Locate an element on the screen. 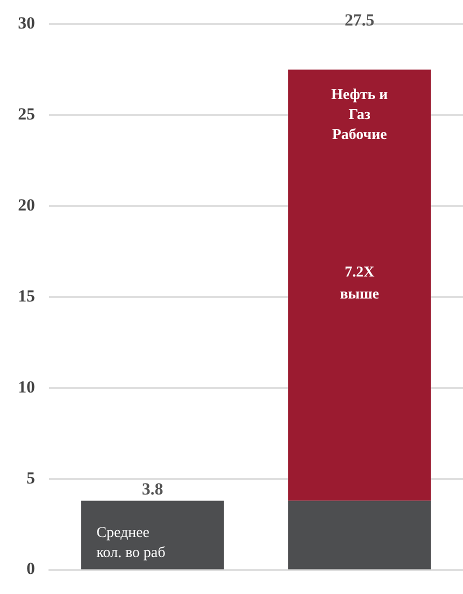 This screenshot has width=463, height=594. annotation: 7.2X выше is located at coordinates (360, 283).